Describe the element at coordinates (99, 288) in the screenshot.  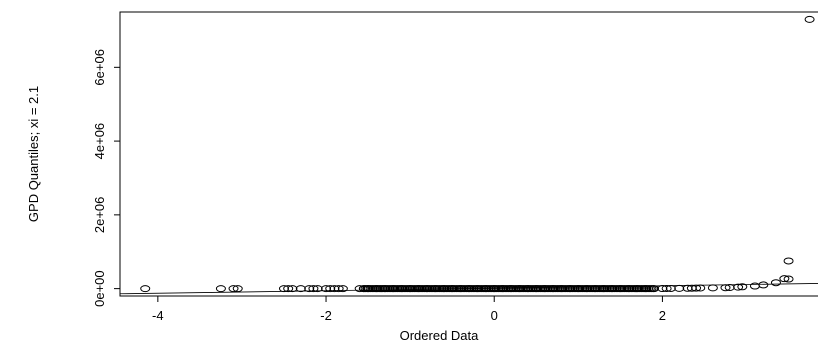
I see `y-tick-label: 0e+00` at that location.